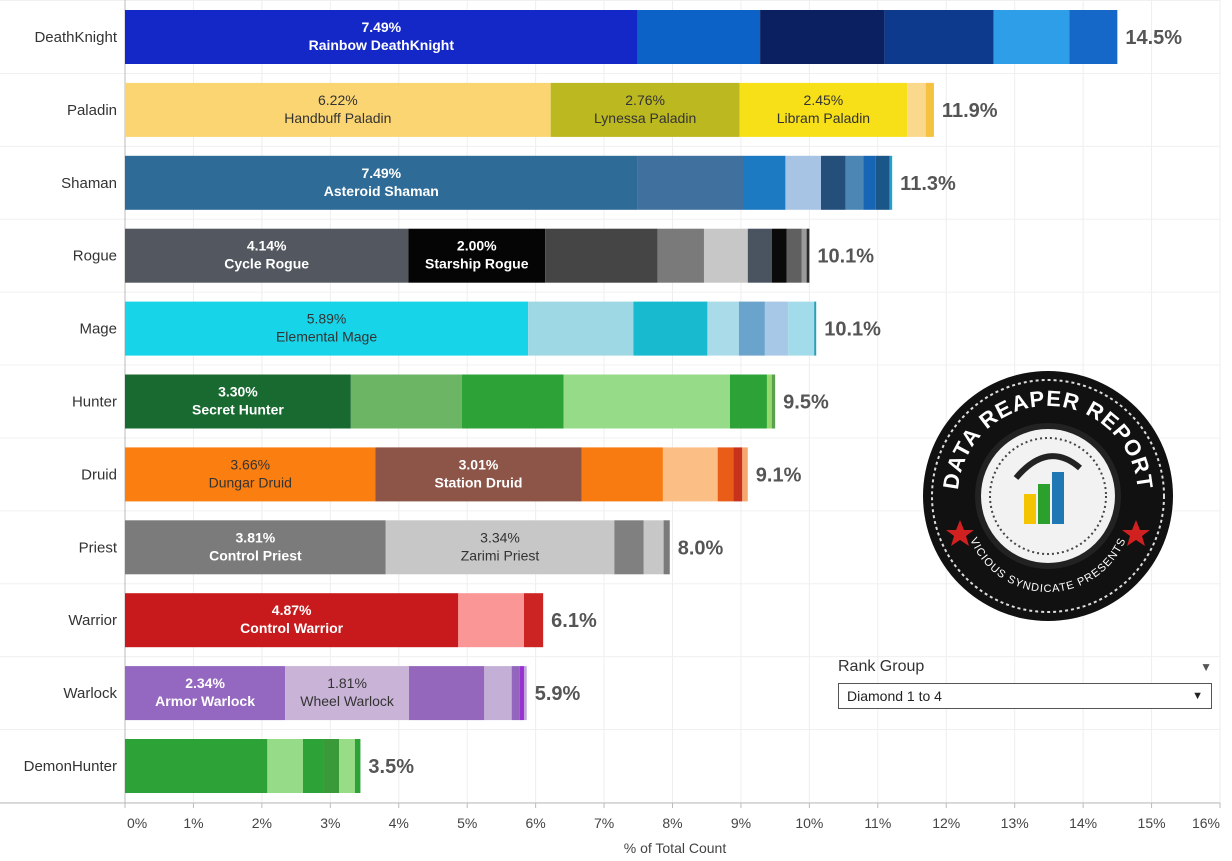 This screenshot has width=1232, height=861. Describe the element at coordinates (205, 701) in the screenshot. I see `segment-name-label: Armor Warlock` at that location.